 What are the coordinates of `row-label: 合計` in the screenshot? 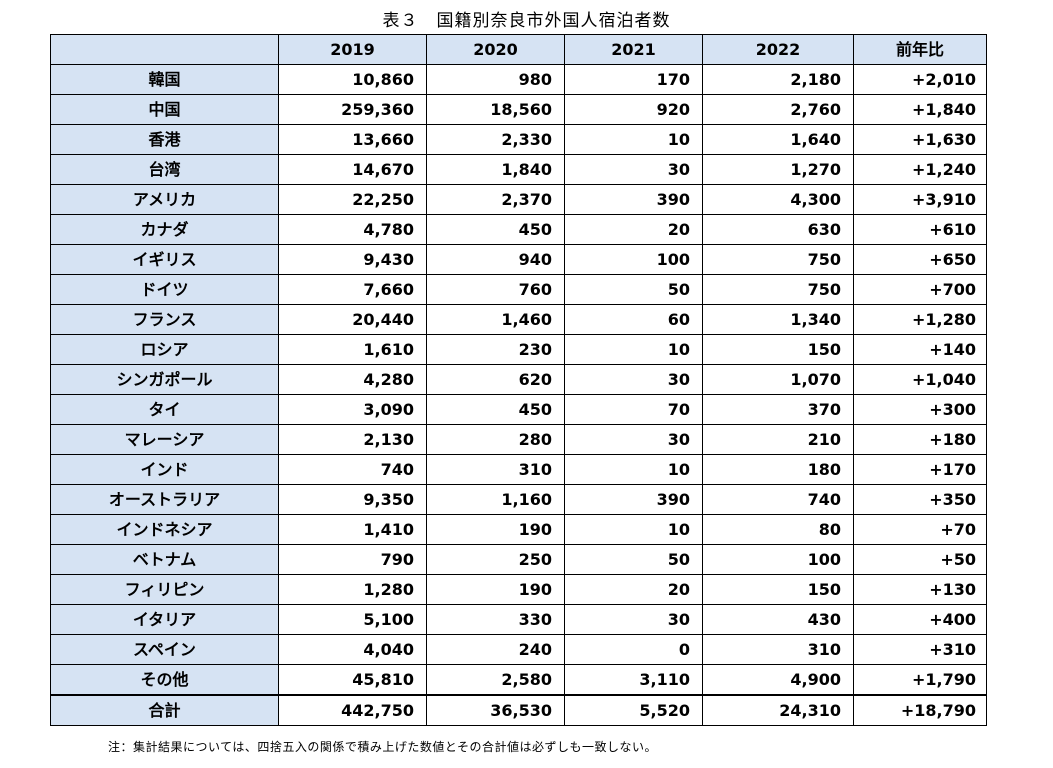 It's located at (164, 710).